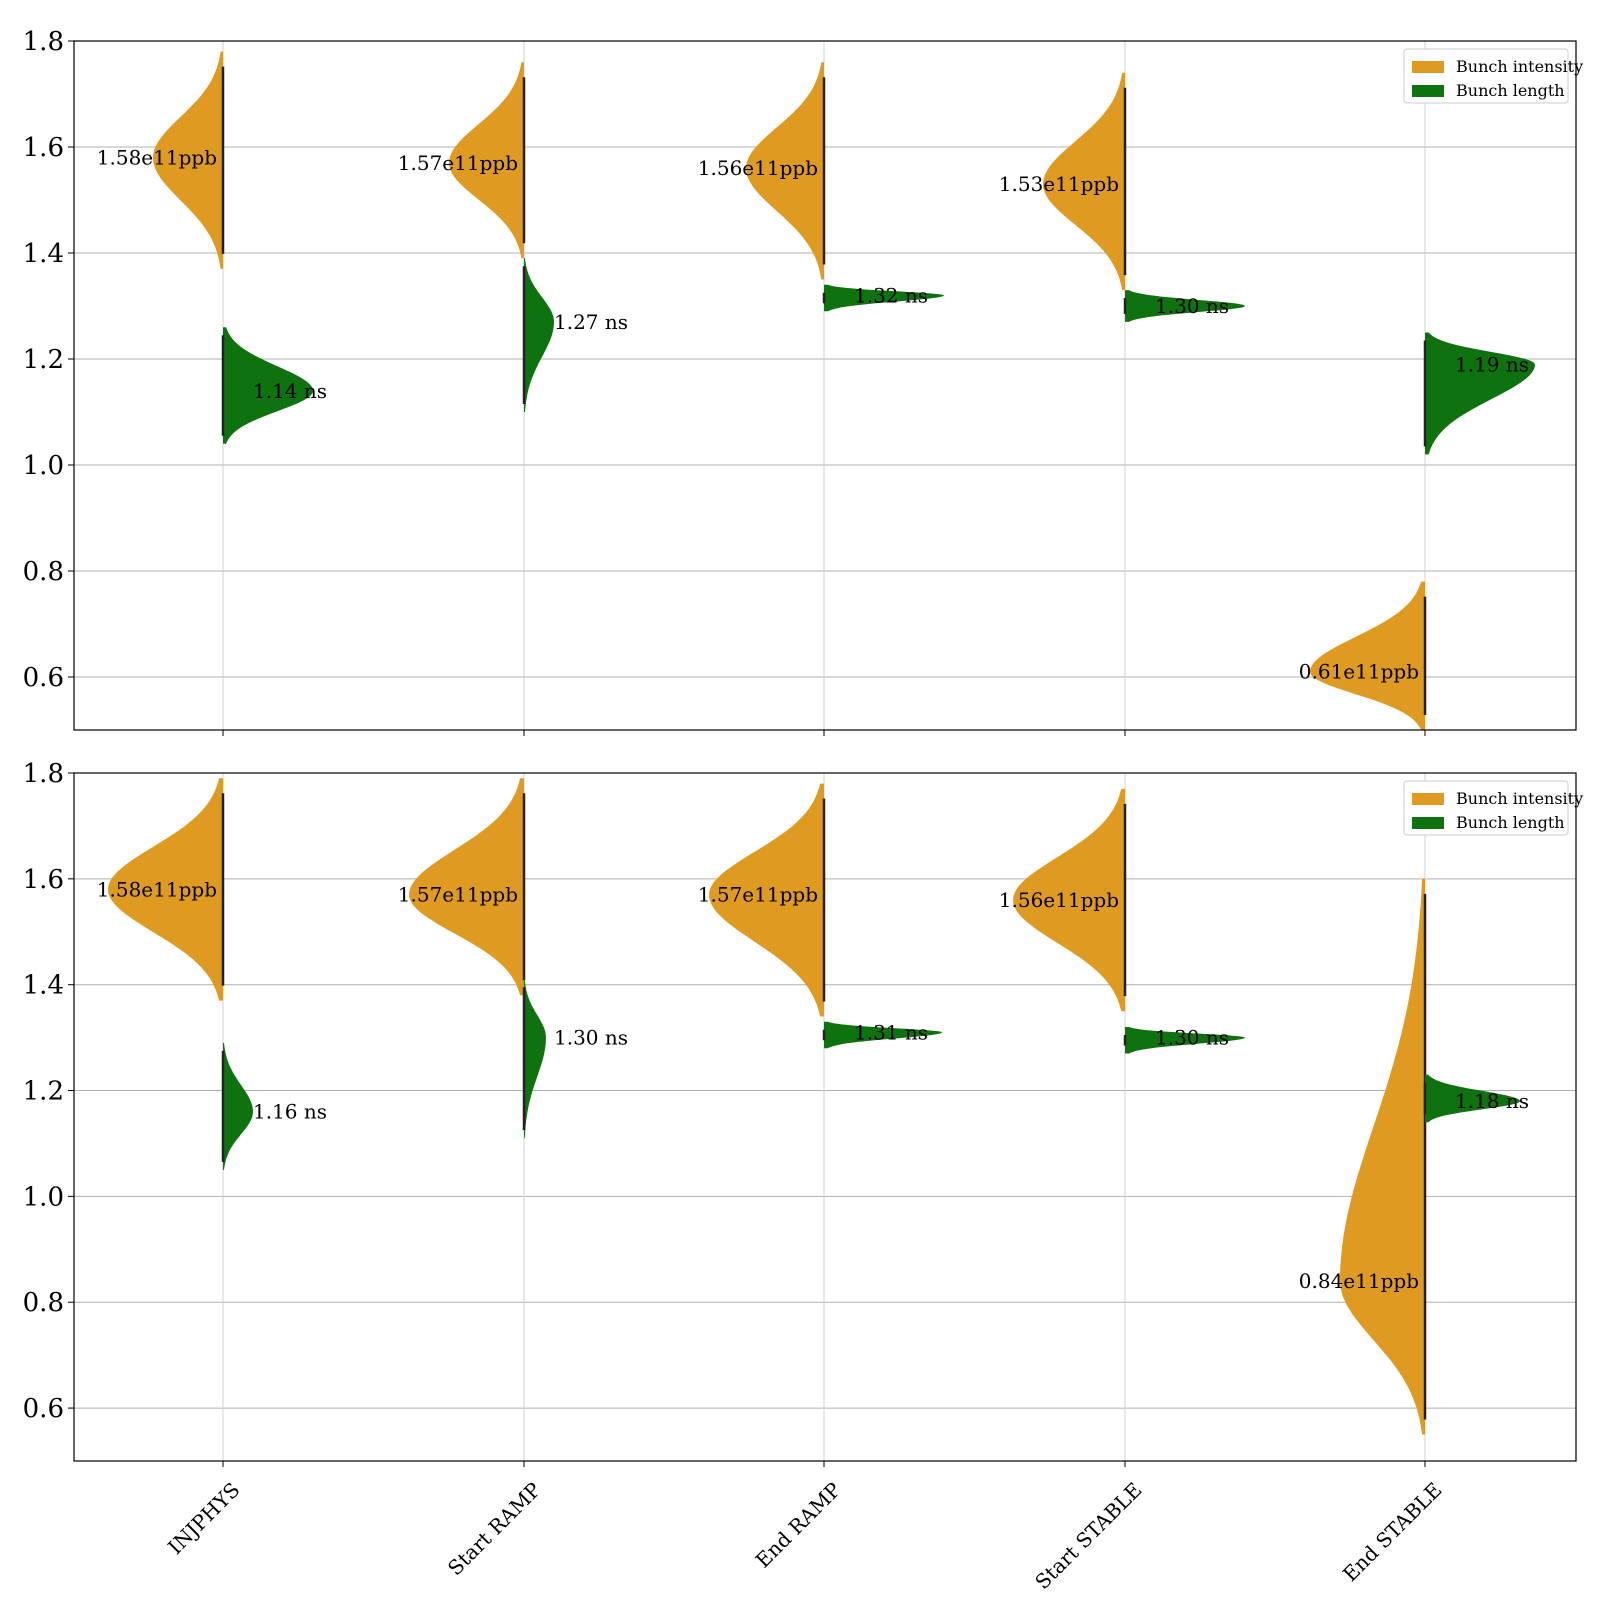 This screenshot has width=1600, height=1600. What do you see at coordinates (1059, 184) in the screenshot?
I see `intensity-annotation: 1.53e11ppb` at bounding box center [1059, 184].